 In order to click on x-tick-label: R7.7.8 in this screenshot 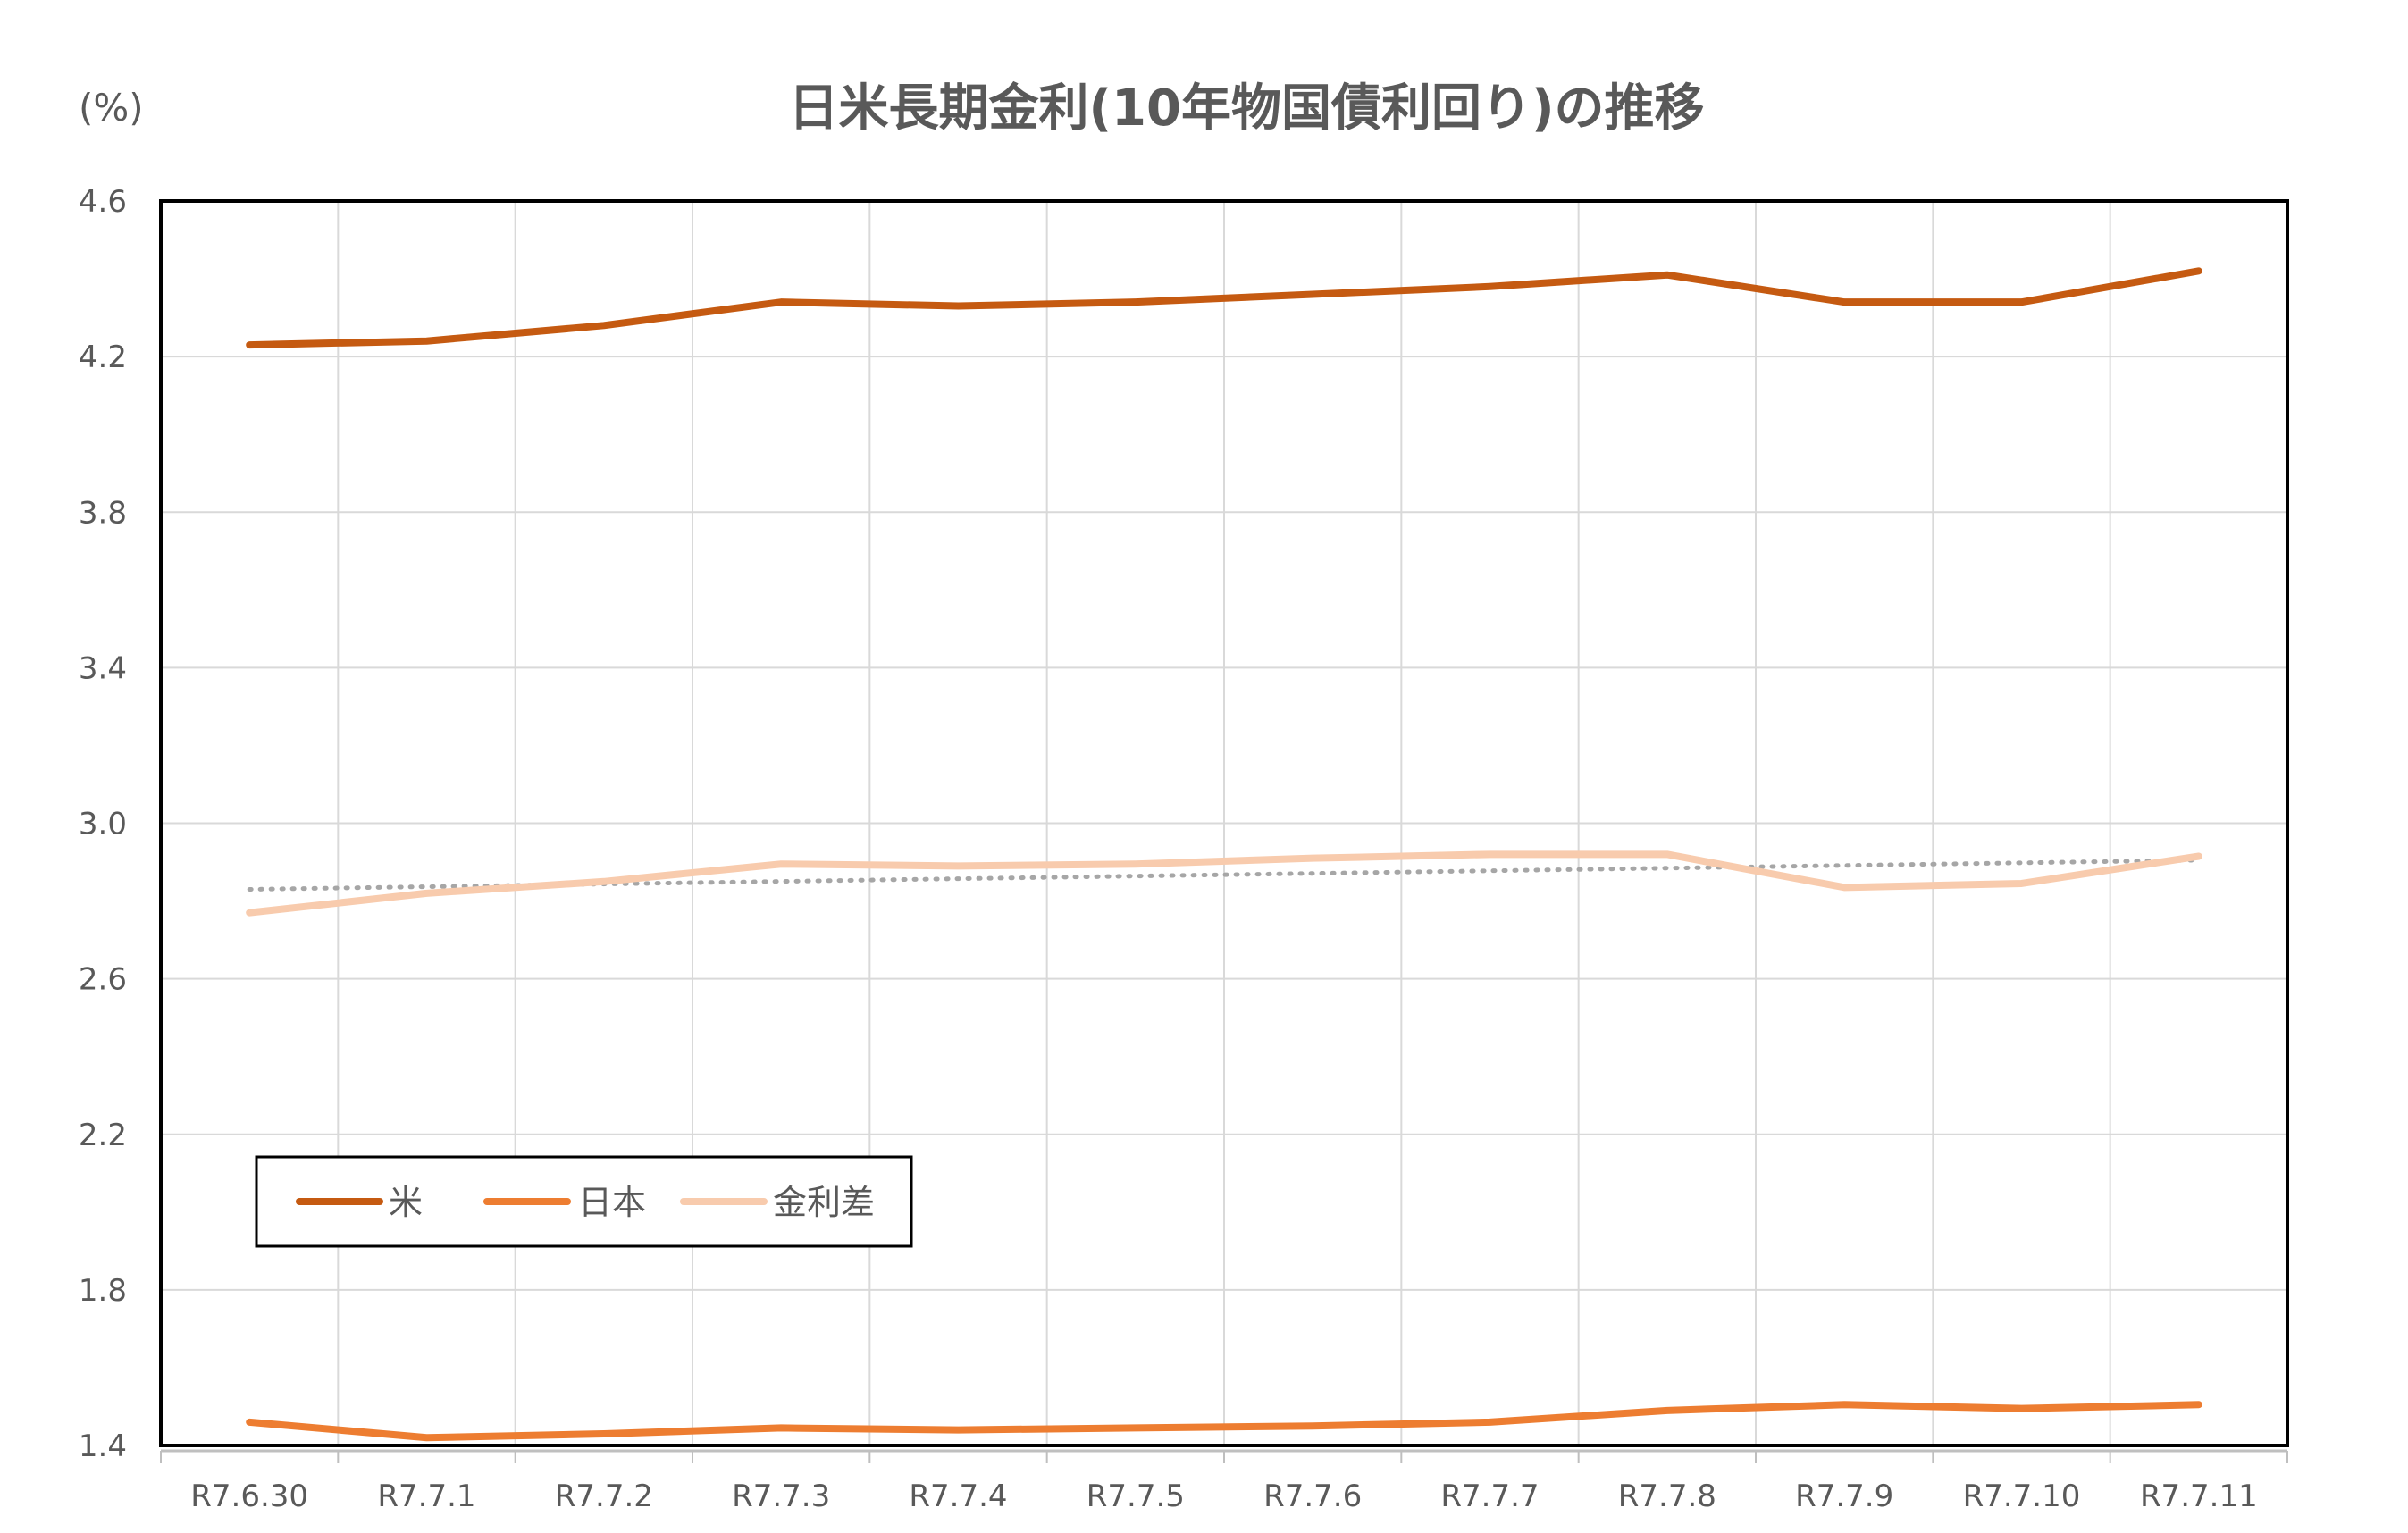, I will do `click(1667, 1496)`.